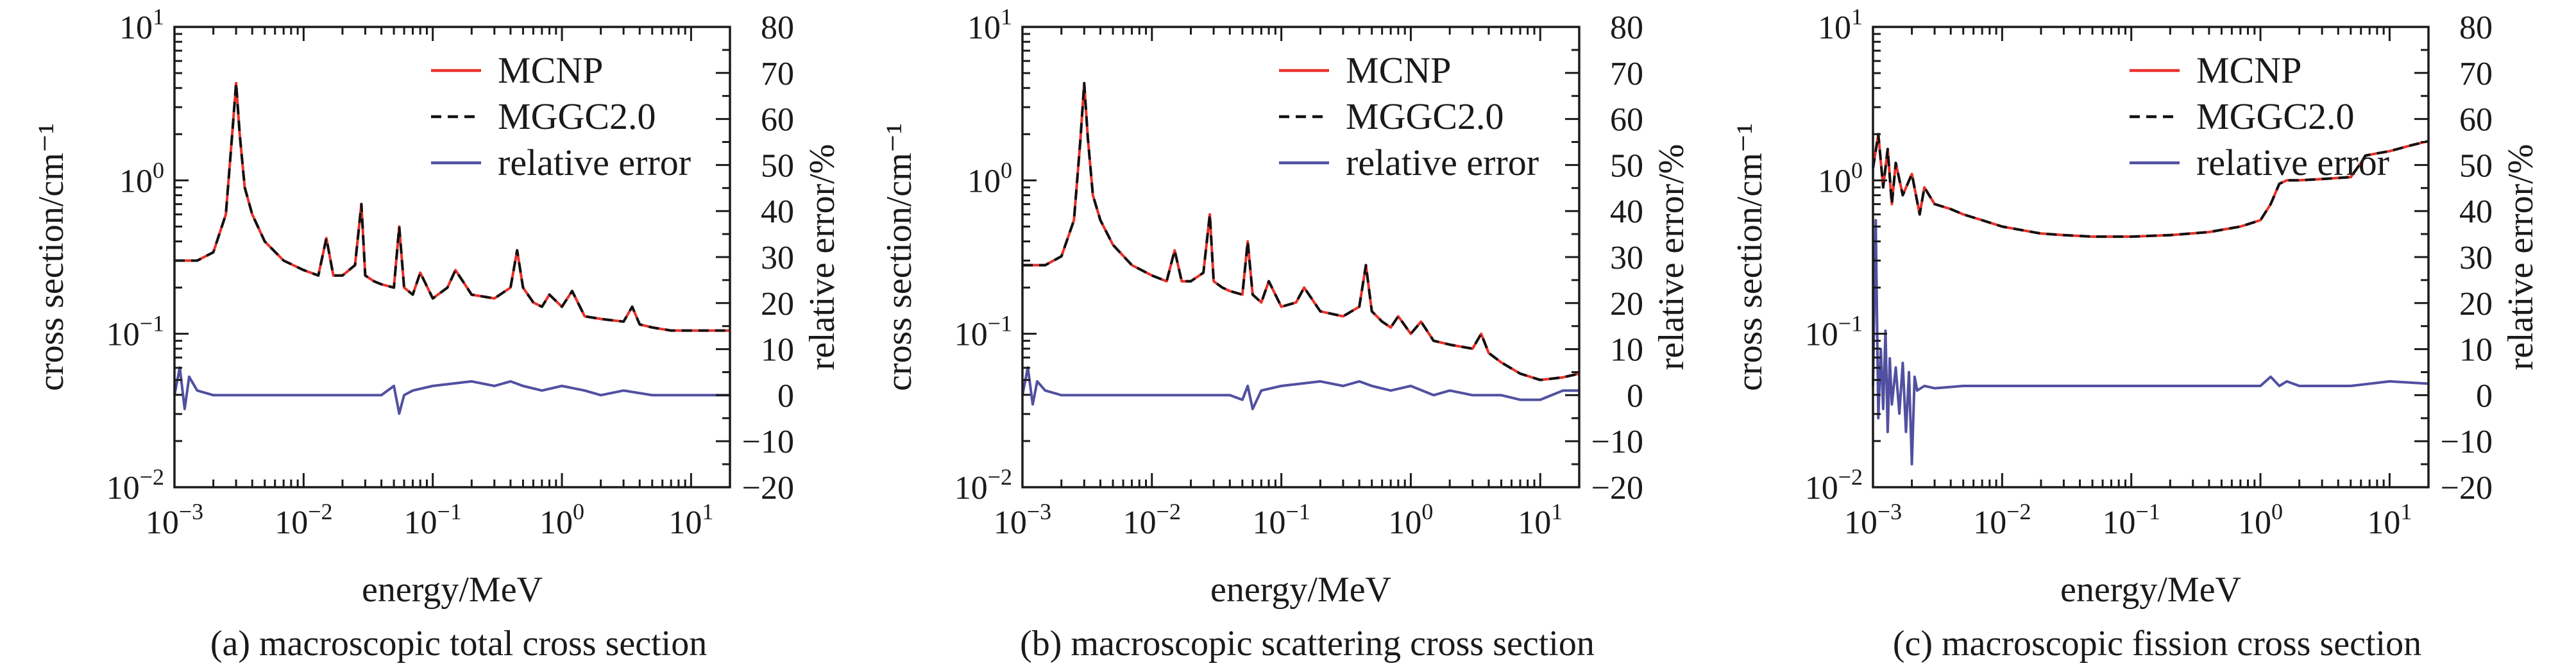 Image resolution: width=2576 pixels, height=668 pixels. I want to click on y2-tick-label: 80, so click(1626, 28).